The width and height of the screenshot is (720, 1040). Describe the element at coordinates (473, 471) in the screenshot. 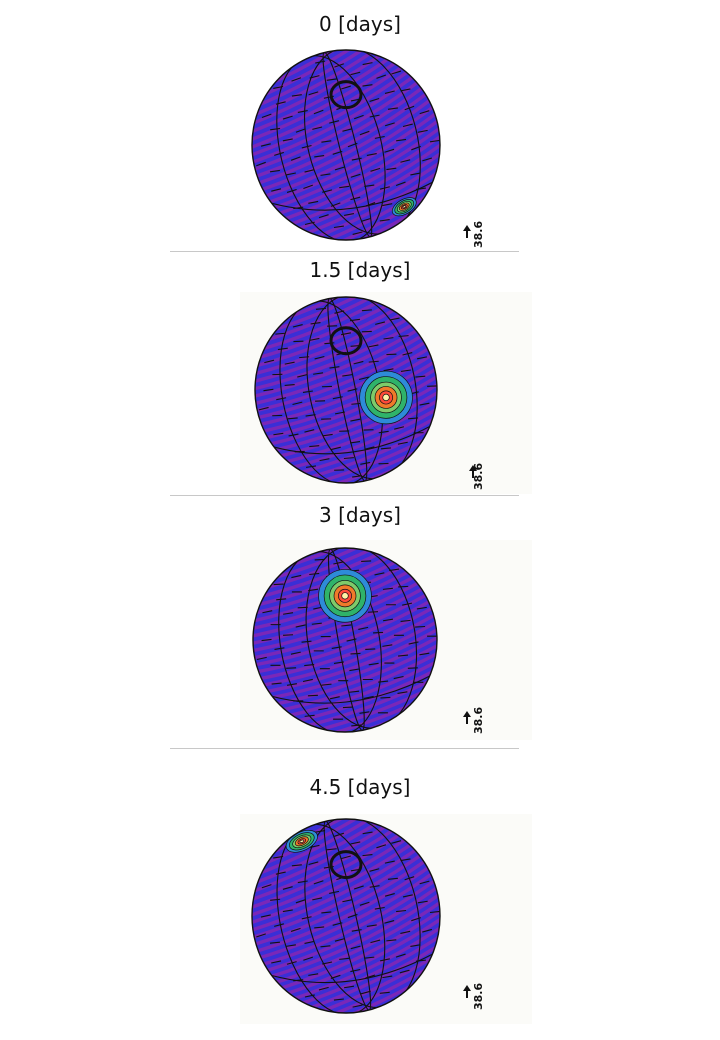

I see `scale-arrow-icon` at that location.